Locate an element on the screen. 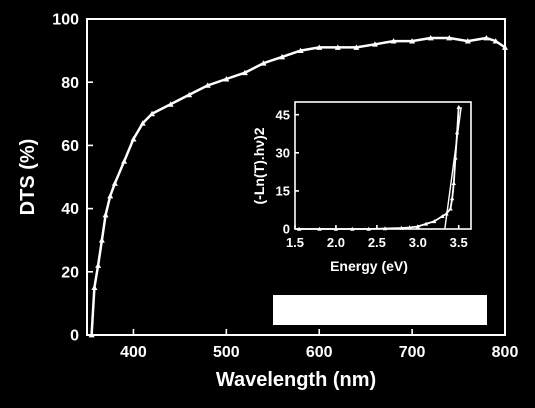 The image size is (535, 408). inset-y-tick-label: 45 is located at coordinates (283, 114).